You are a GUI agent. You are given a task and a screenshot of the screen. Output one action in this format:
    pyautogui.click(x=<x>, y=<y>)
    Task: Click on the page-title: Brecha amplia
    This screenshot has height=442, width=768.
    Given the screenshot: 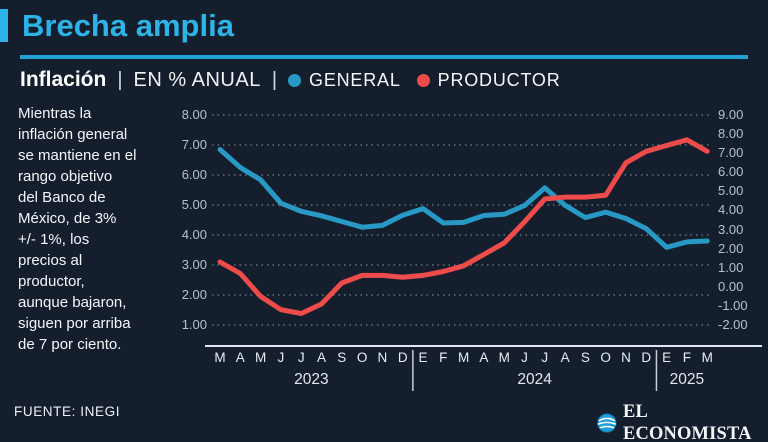 What is the action you would take?
    pyautogui.click(x=128, y=25)
    